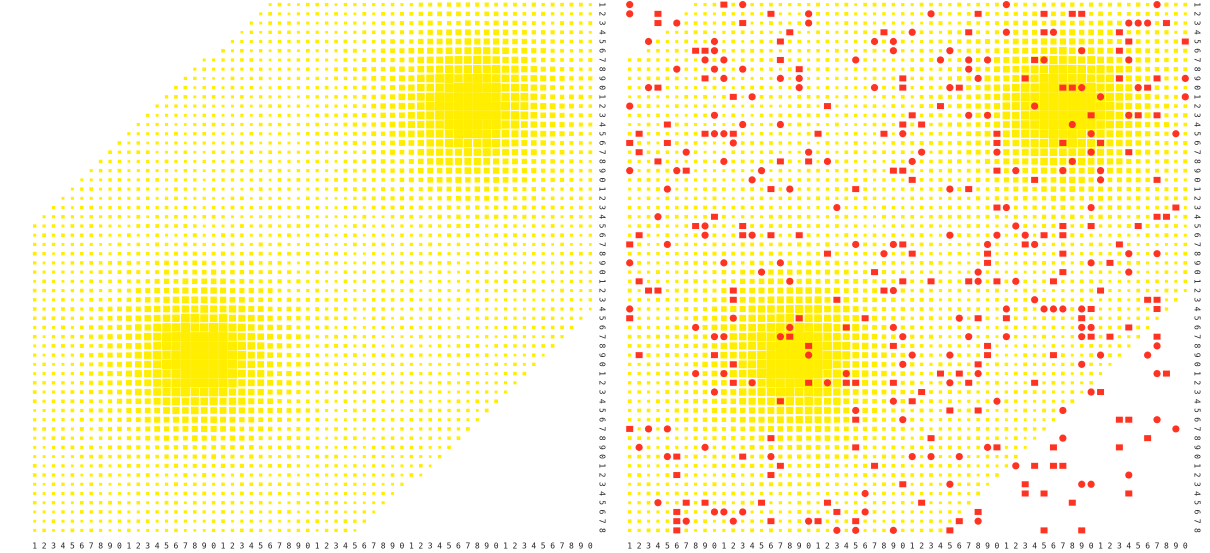 The width and height of the screenshot is (1210, 553). Describe the element at coordinates (602, 41) in the screenshot. I see `y-label: 5` at that location.